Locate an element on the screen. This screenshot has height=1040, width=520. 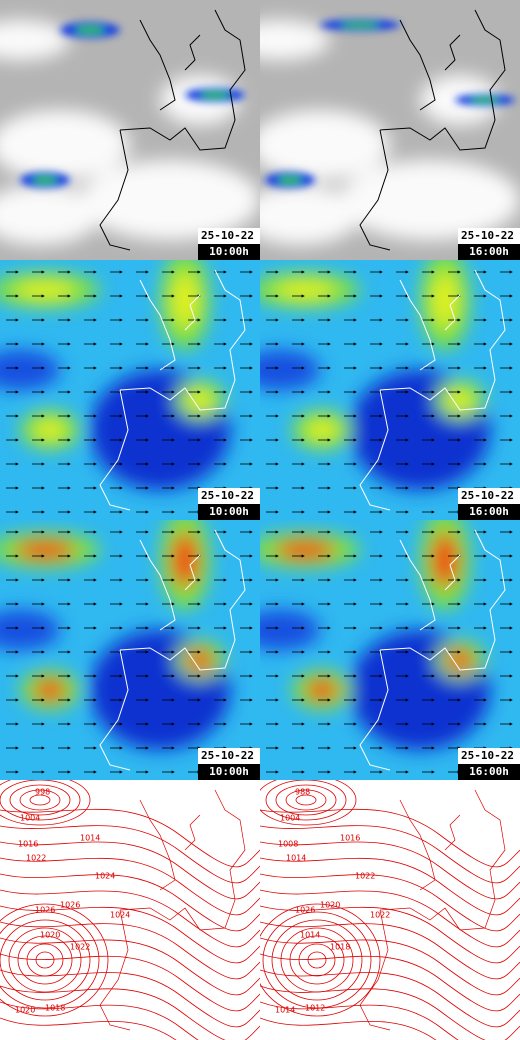
isobar-label: 1004 is located at coordinates (290, 818).